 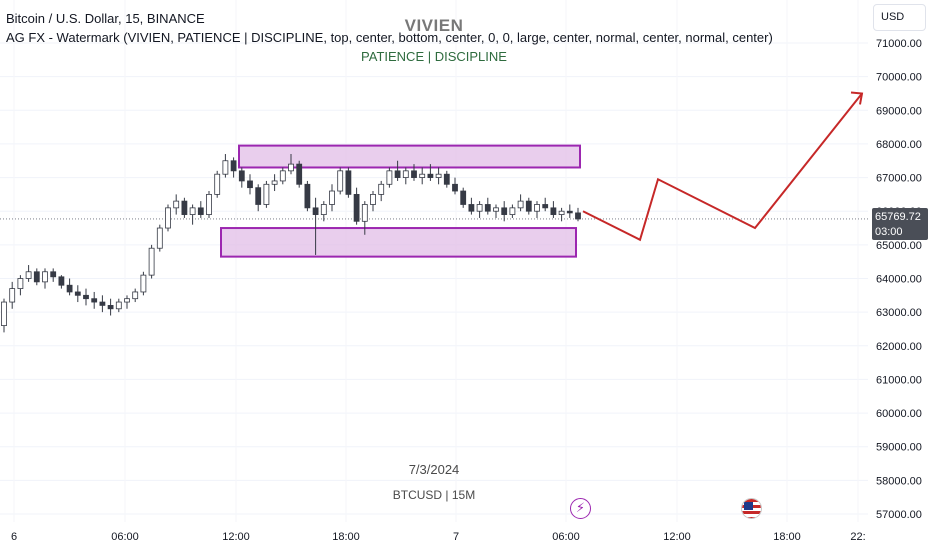 I want to click on lightning-event-icon: ⚡, so click(x=580, y=508).